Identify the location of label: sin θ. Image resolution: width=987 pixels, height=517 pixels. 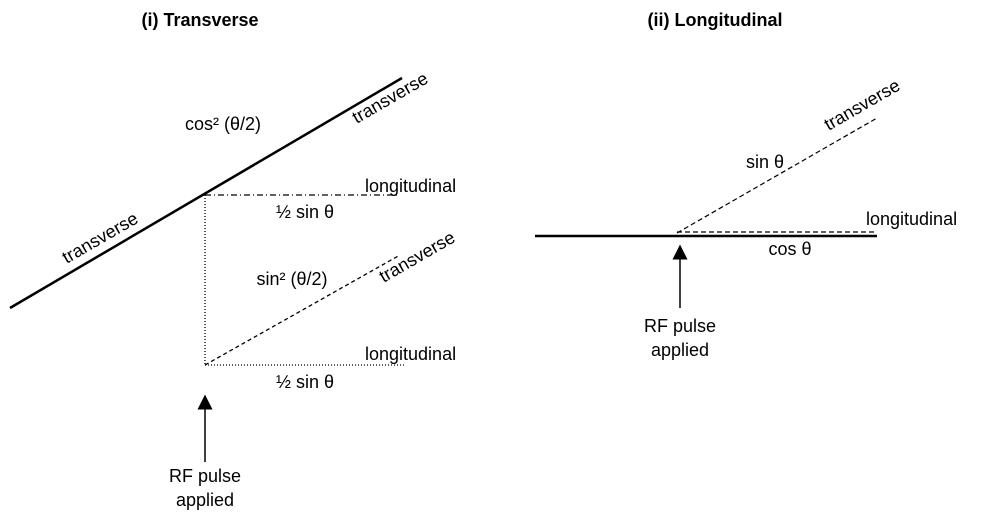
(765, 162).